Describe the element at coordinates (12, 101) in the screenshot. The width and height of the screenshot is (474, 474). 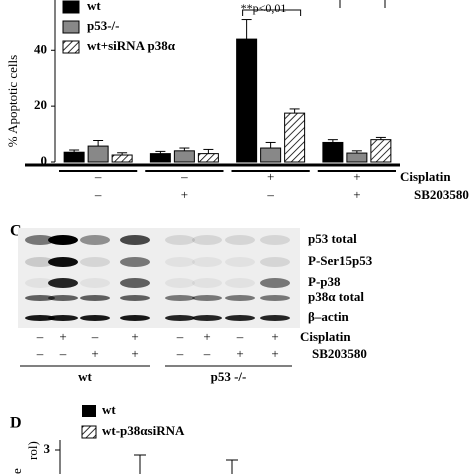
I see `y-label: % Apoptotic cells` at that location.